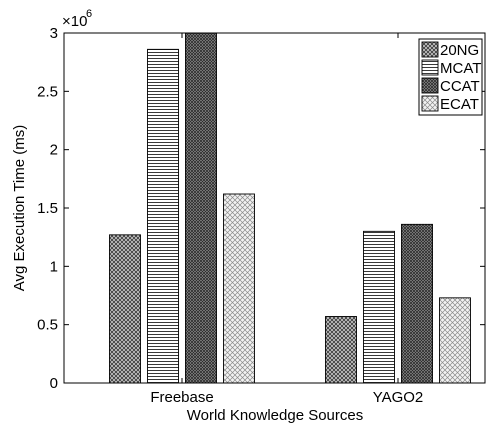 This screenshot has height=428, width=489. Describe the element at coordinates (47, 208) in the screenshot. I see `y-tick-label: 1.5` at that location.